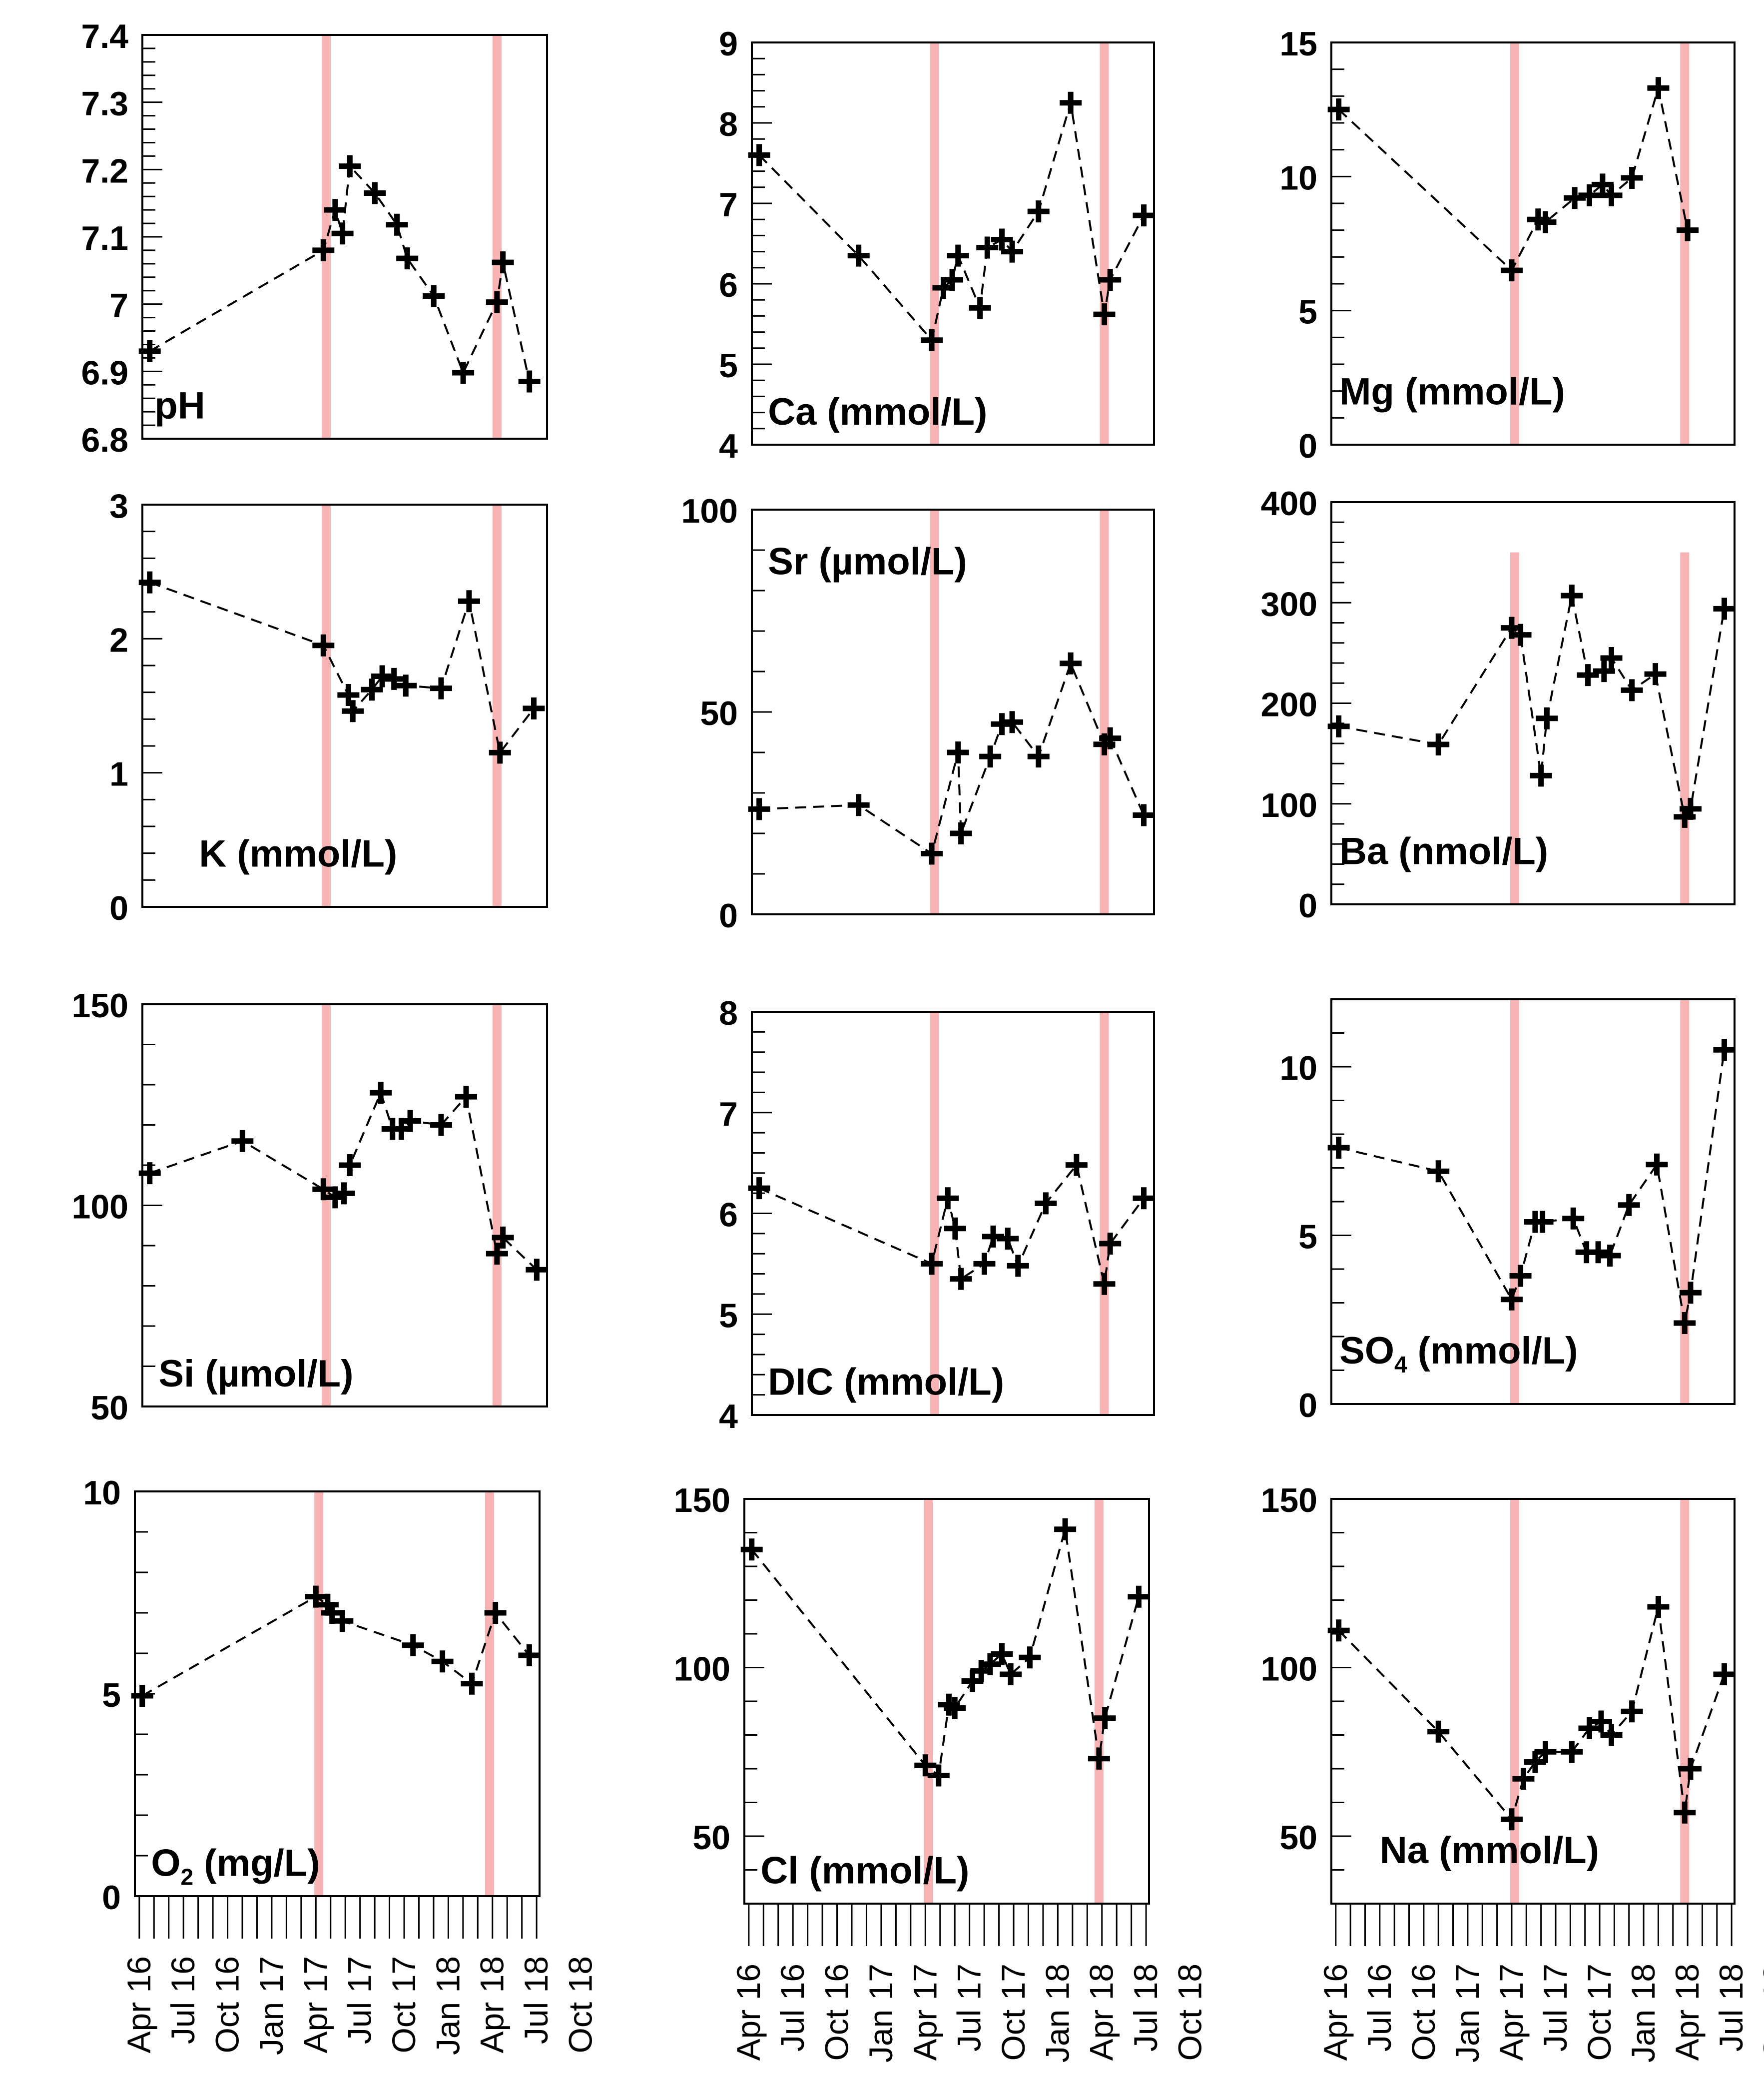 The height and width of the screenshot is (2077, 1764). Describe the element at coordinates (580, 2005) in the screenshot. I see `x-tick-label: Oct 18` at that location.